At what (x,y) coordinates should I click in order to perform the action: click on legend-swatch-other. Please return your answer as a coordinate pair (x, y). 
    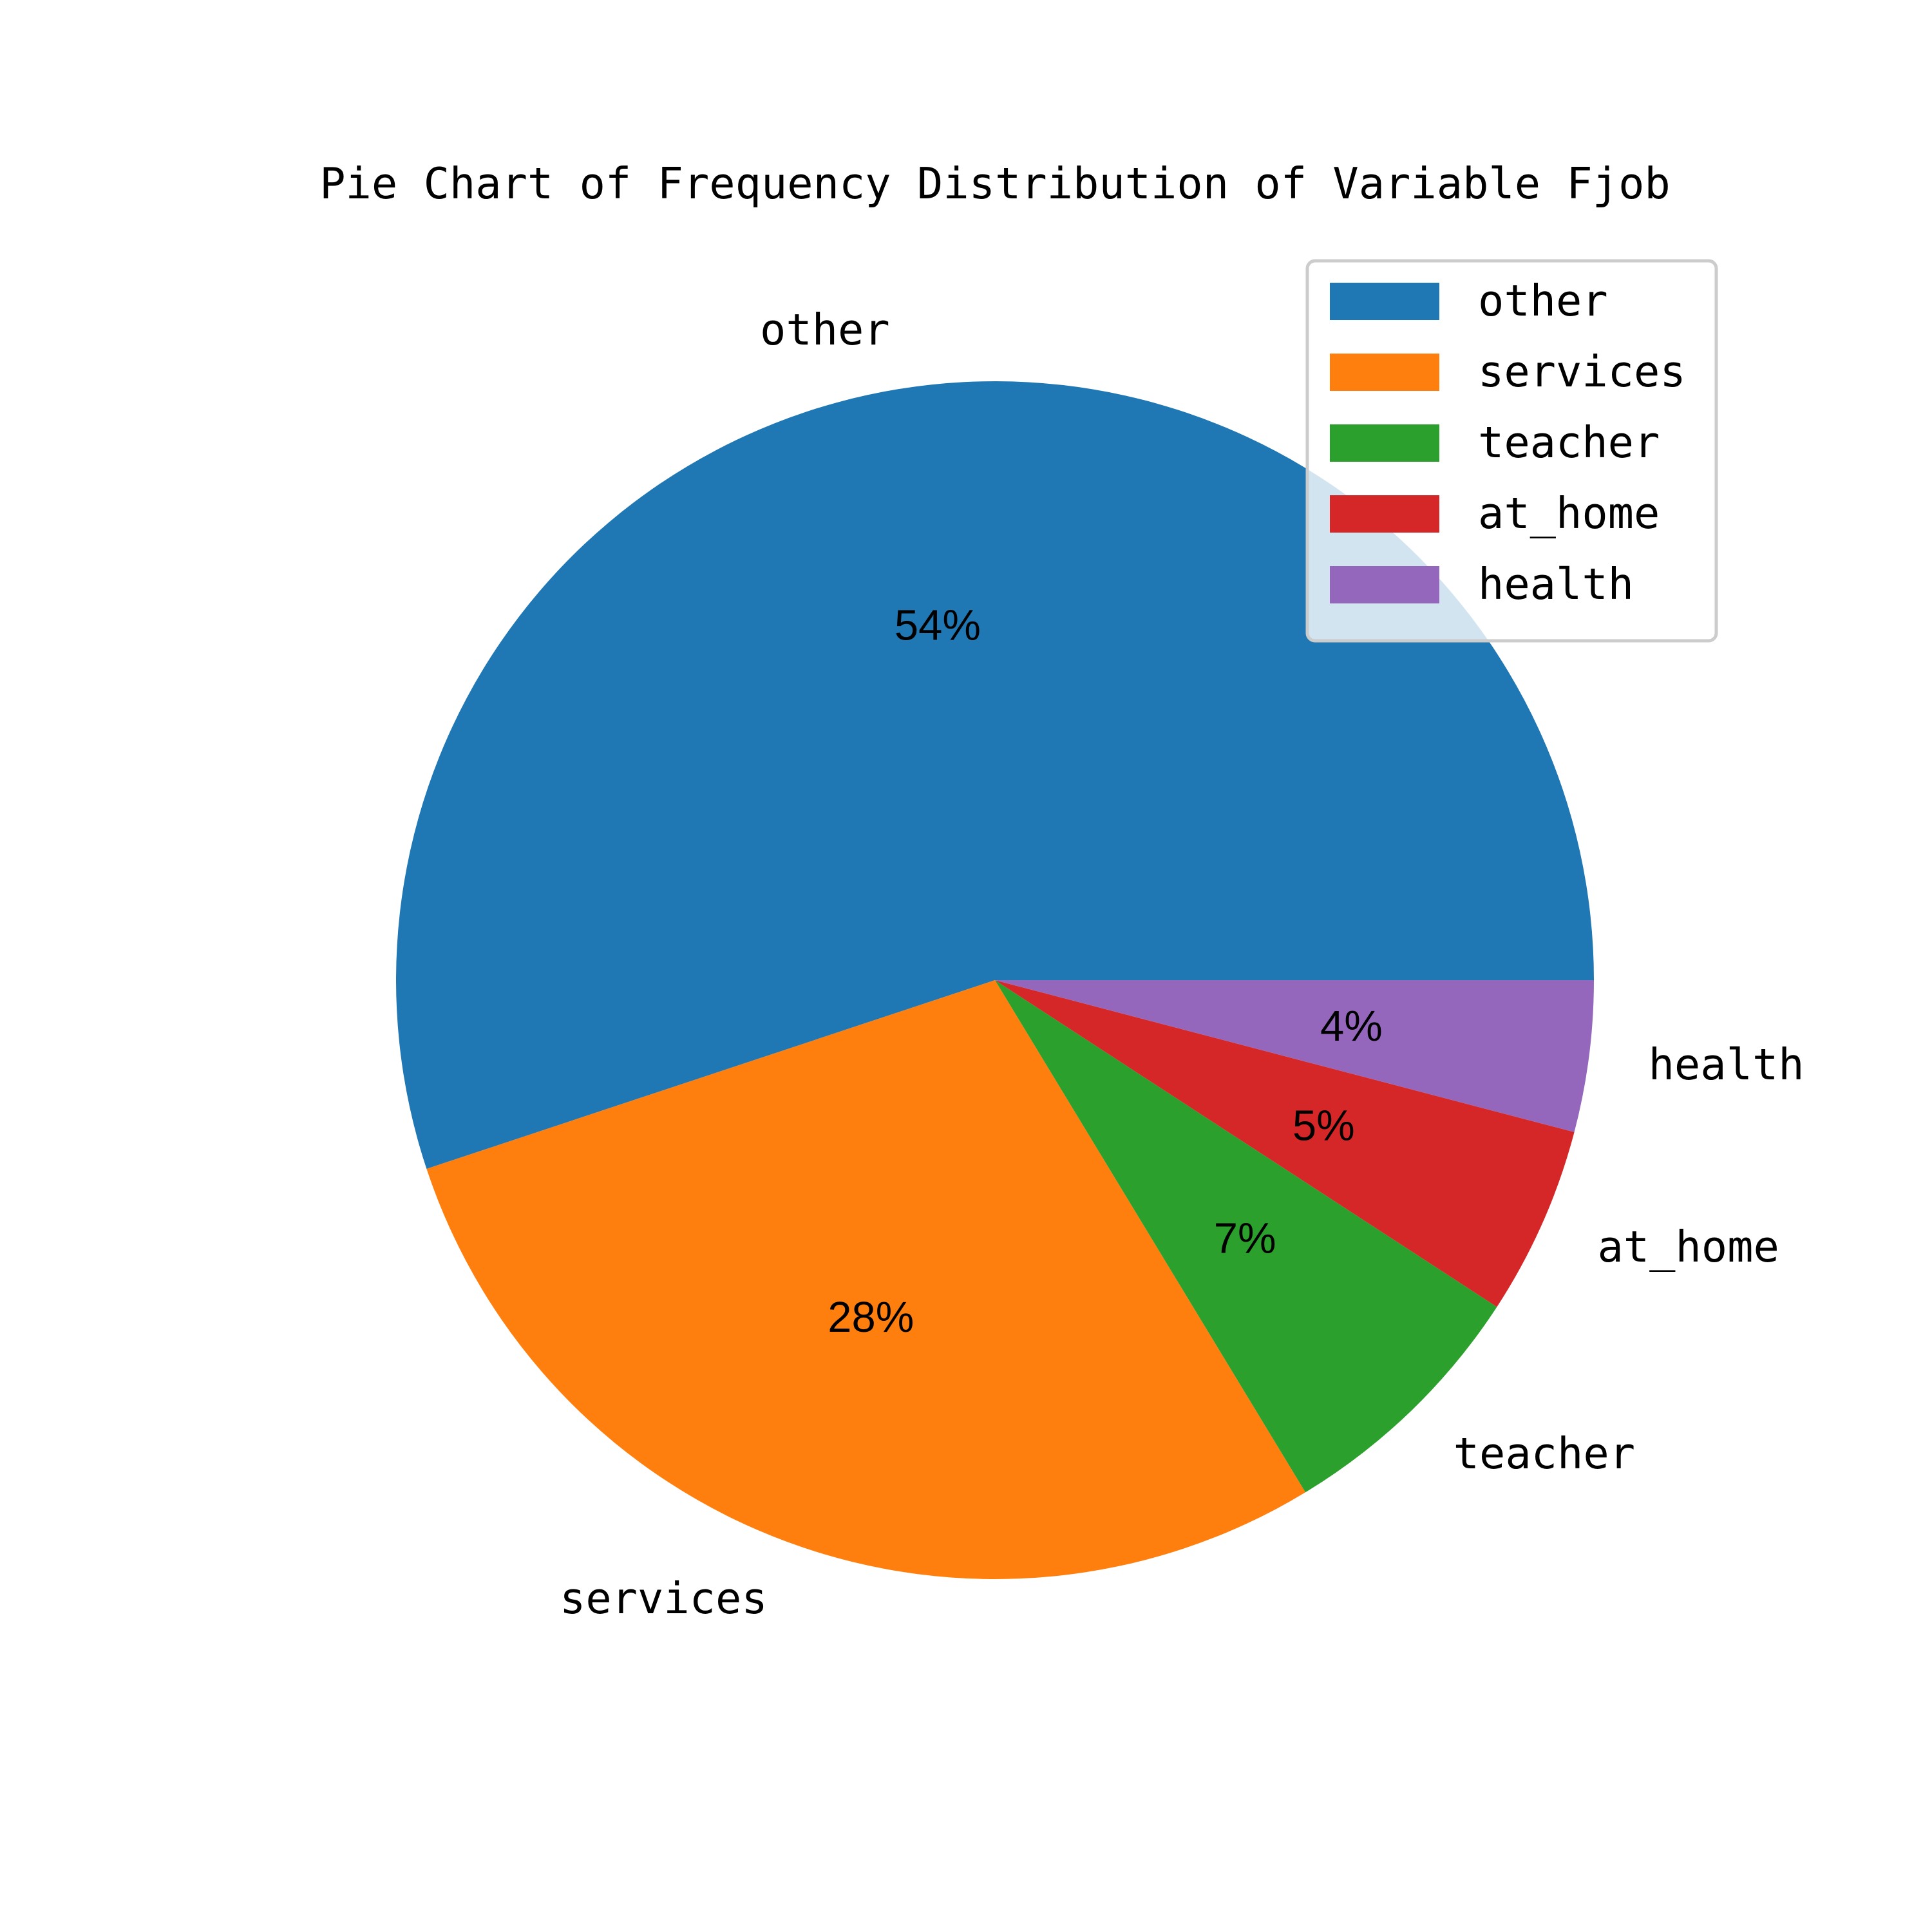
    Looking at the image, I should click on (1384, 301).